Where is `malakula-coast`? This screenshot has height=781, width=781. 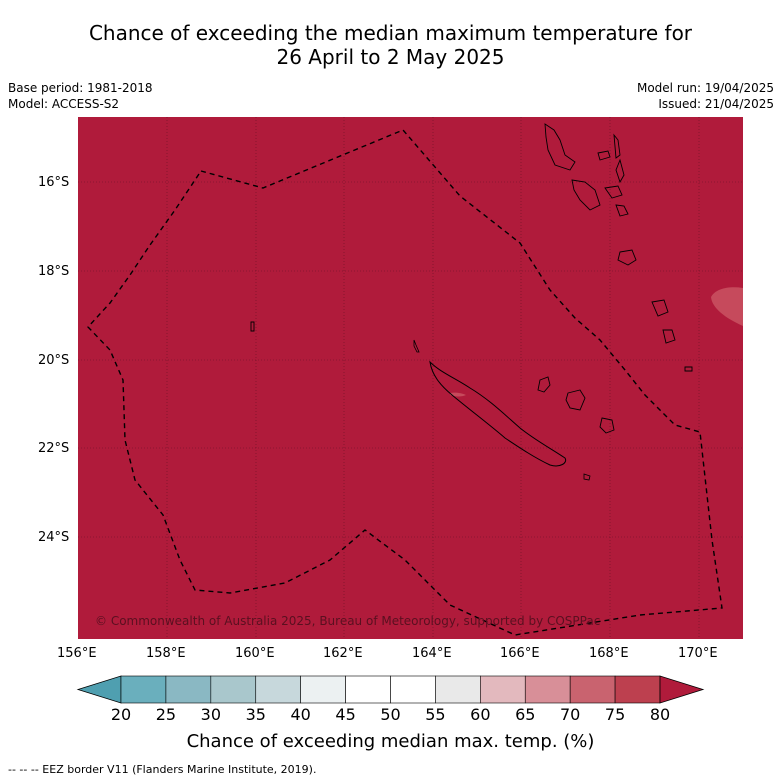
malakula-coast is located at coordinates (586, 195).